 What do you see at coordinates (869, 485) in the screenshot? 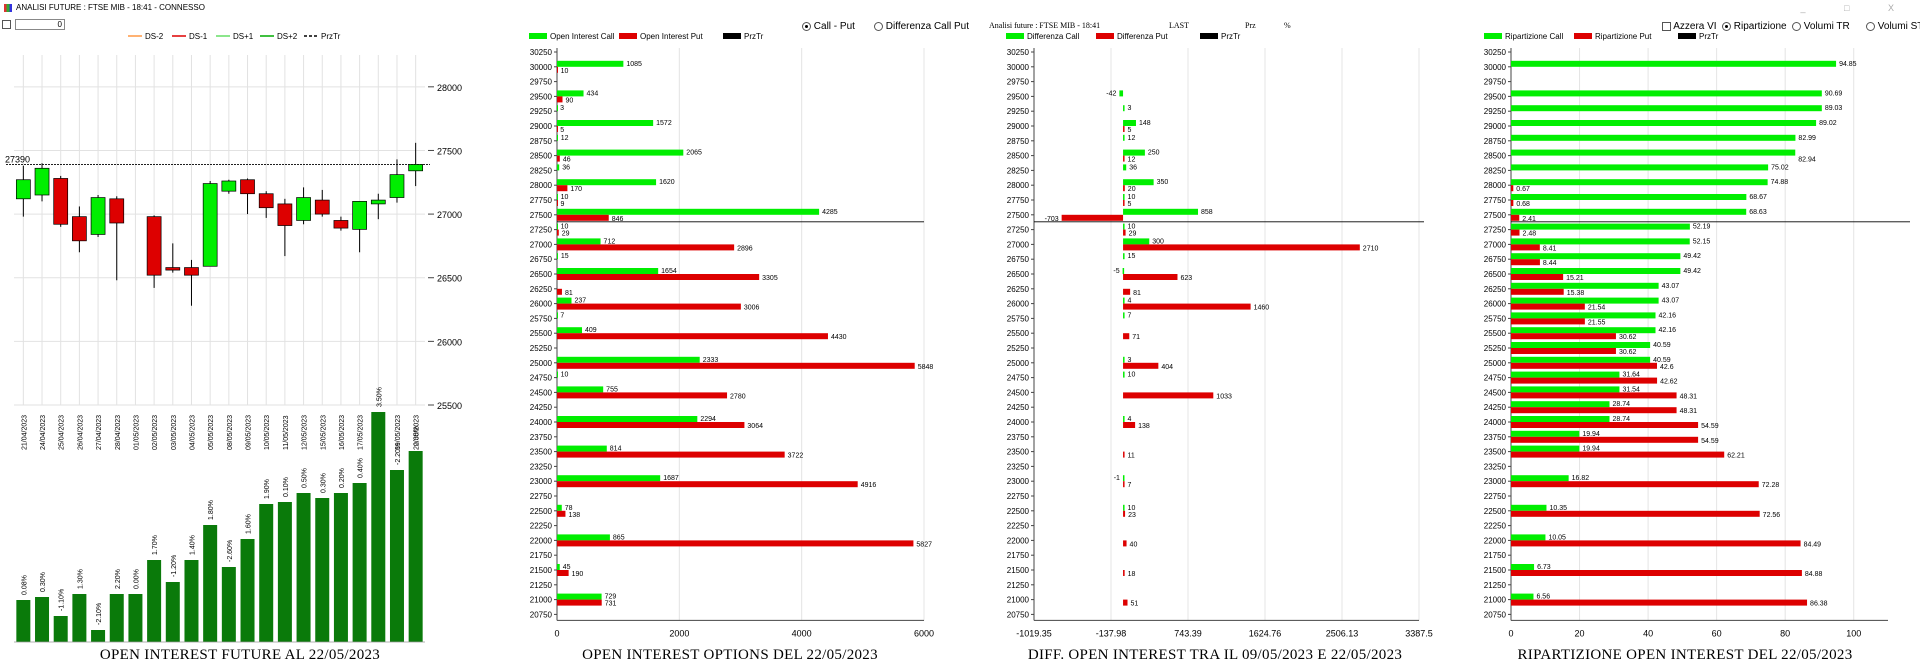
I see `put-value: 4916` at bounding box center [869, 485].